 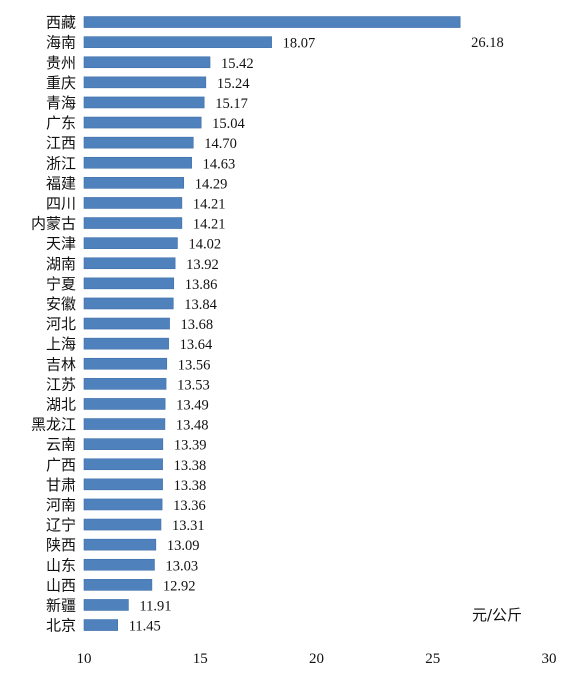 What do you see at coordinates (179, 586) in the screenshot?
I see `data-label: 12.92` at bounding box center [179, 586].